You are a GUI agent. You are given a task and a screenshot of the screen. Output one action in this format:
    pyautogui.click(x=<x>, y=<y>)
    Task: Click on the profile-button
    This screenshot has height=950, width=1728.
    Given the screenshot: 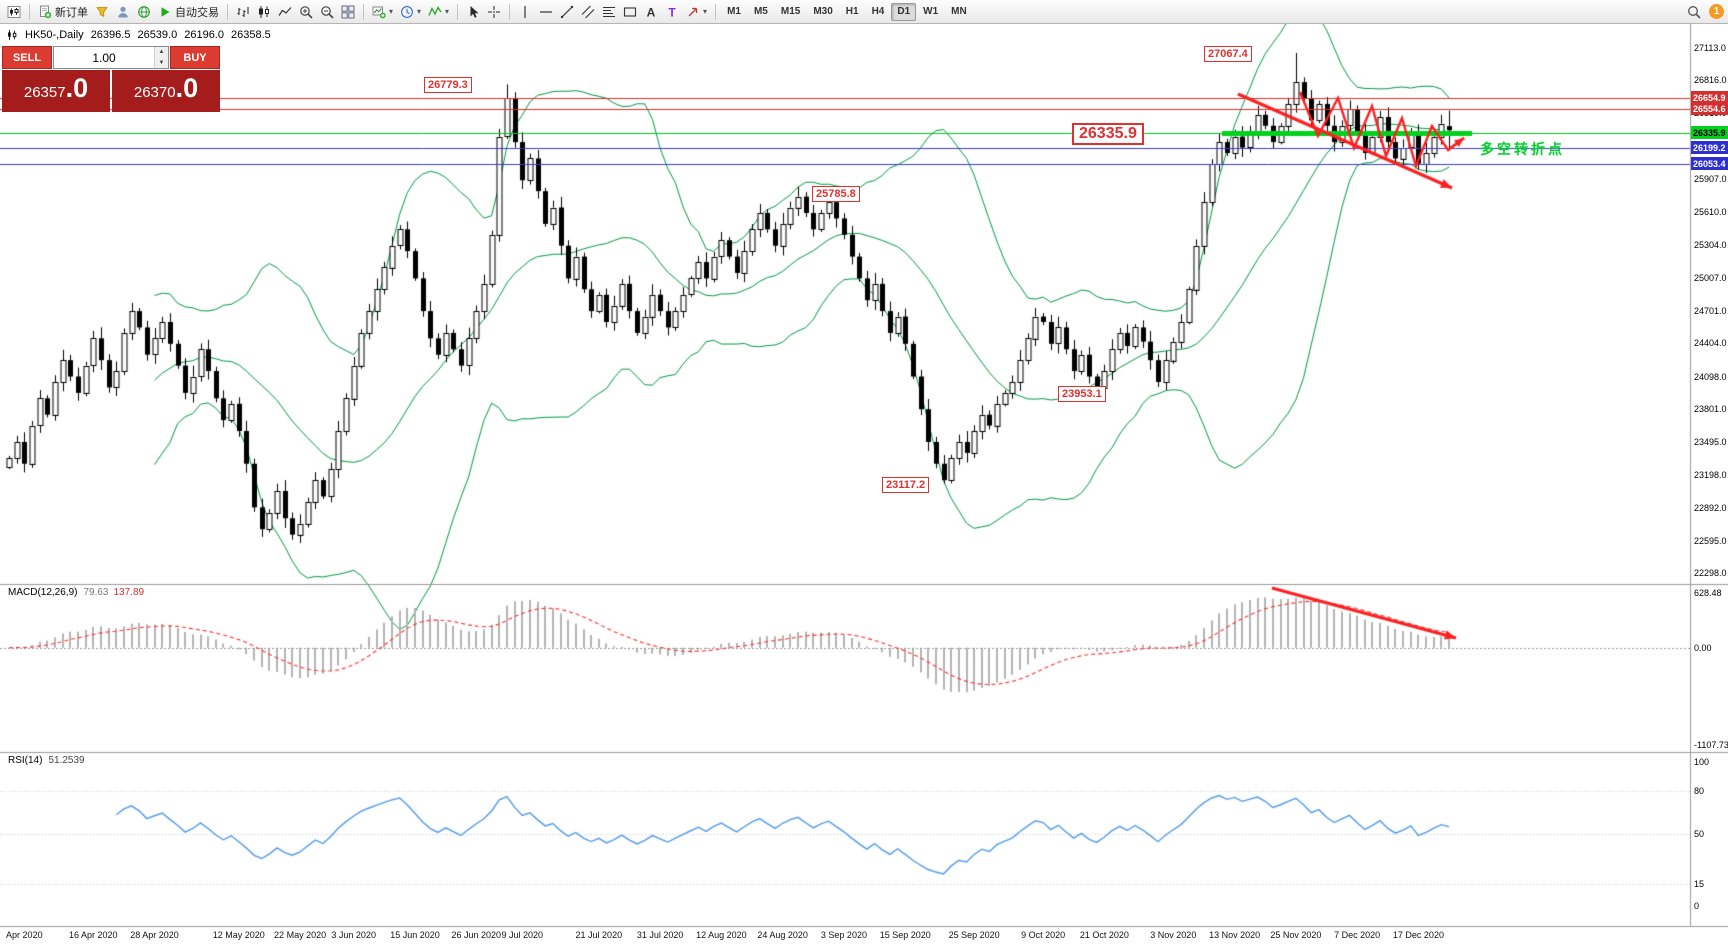 What is the action you would take?
    pyautogui.click(x=123, y=12)
    